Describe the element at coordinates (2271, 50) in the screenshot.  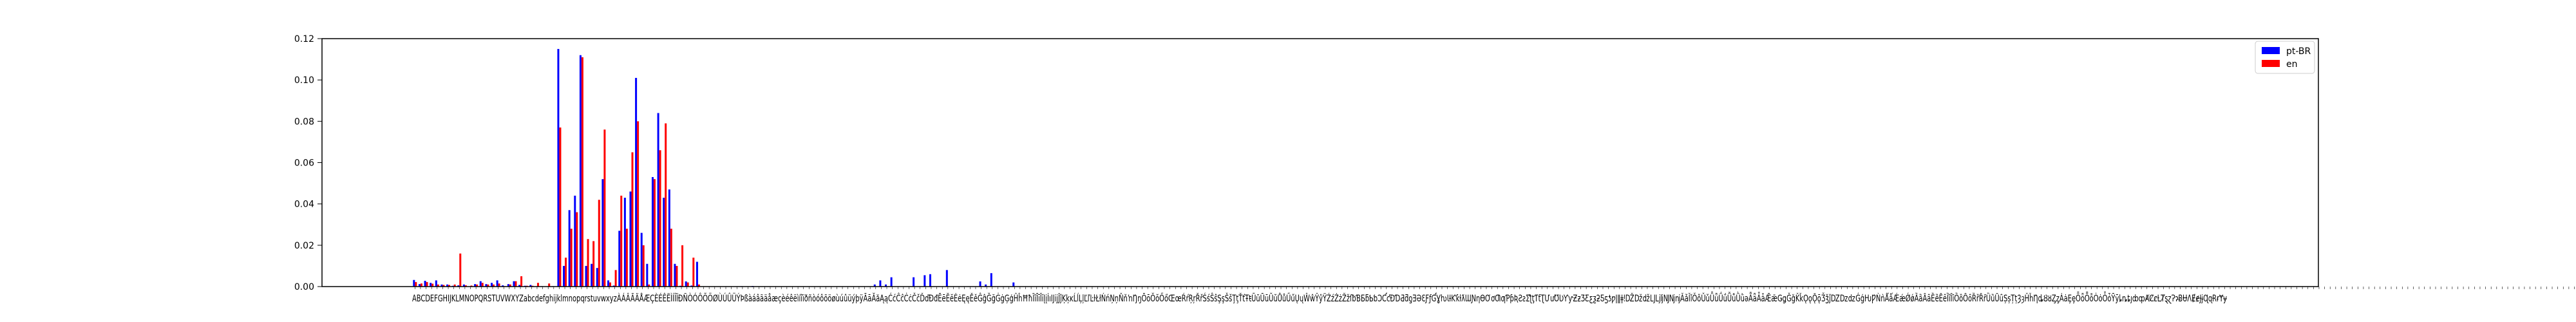
I see `legend-swatch-pt-br` at that location.